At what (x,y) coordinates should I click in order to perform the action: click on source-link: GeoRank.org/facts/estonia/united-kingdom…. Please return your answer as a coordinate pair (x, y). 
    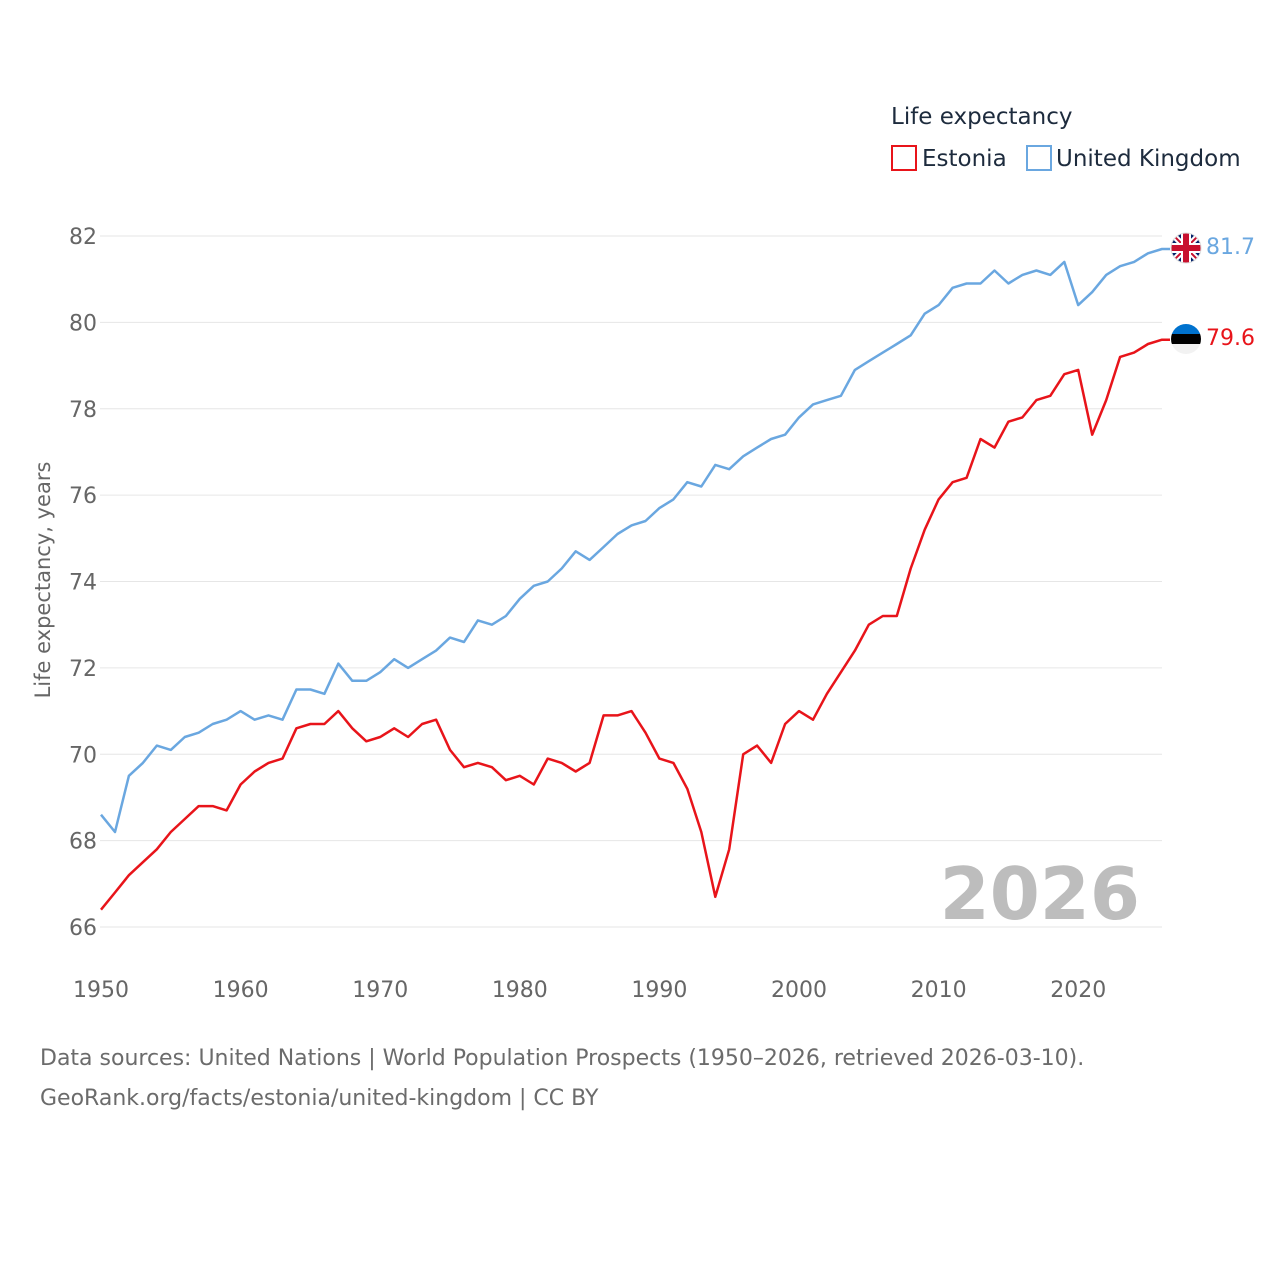
    Looking at the image, I should click on (319, 1098).